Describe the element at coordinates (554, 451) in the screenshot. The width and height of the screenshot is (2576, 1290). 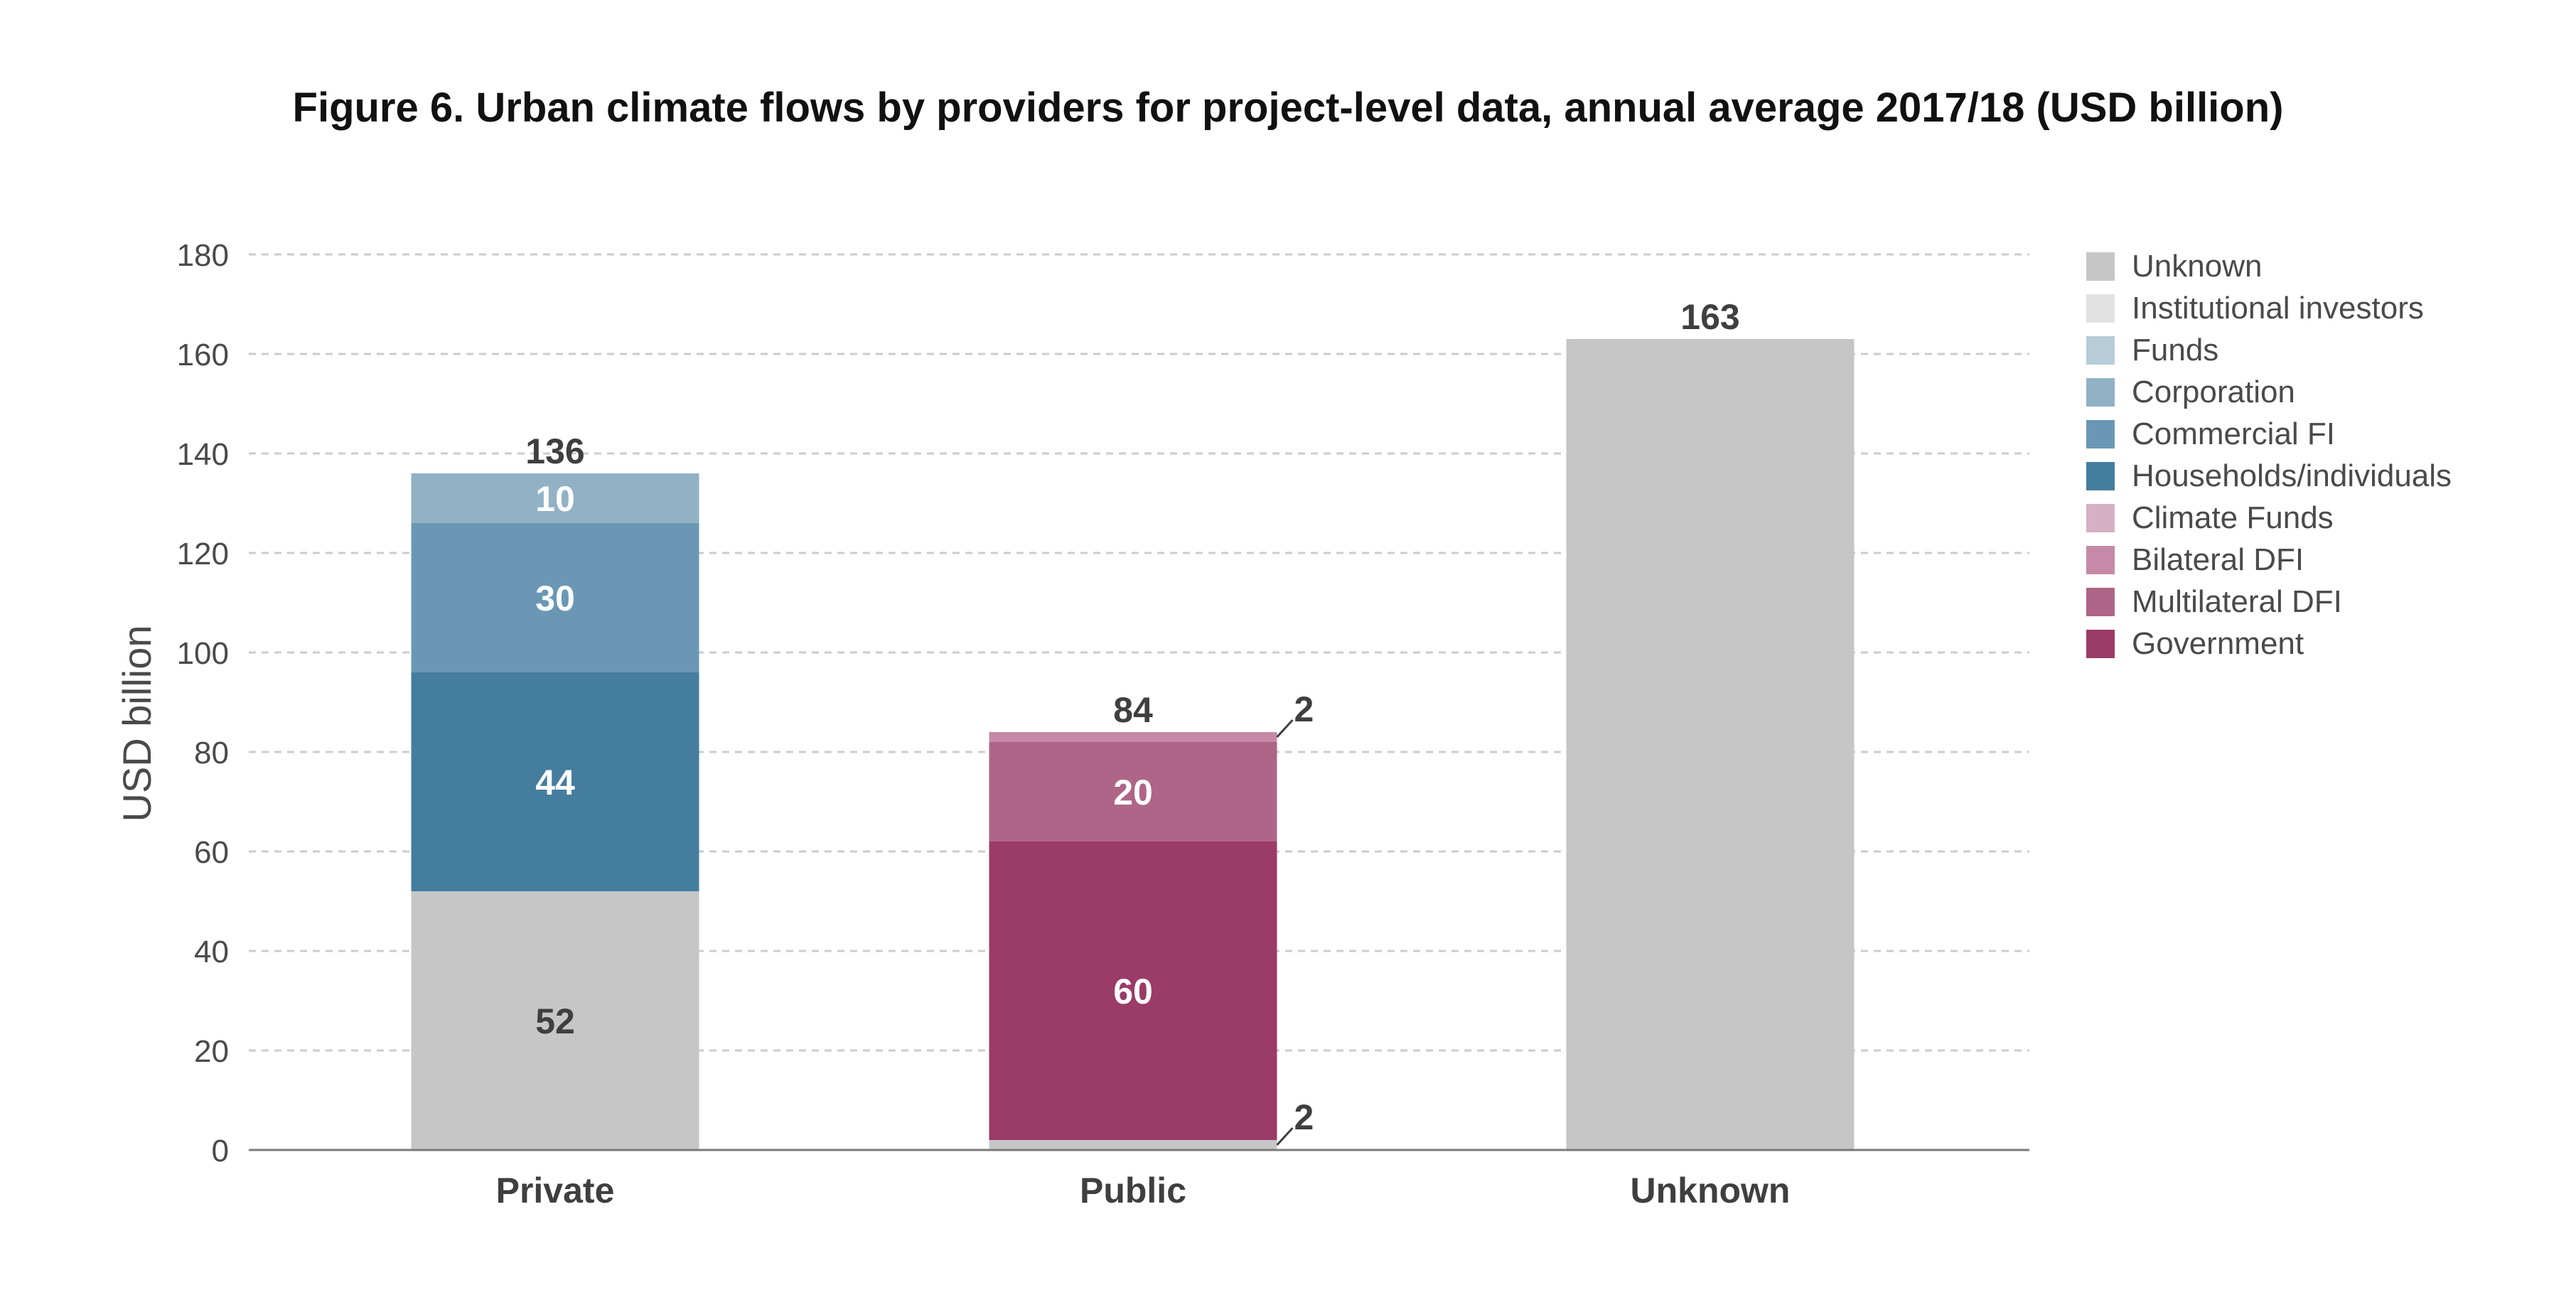
I see `total-label: 136` at that location.